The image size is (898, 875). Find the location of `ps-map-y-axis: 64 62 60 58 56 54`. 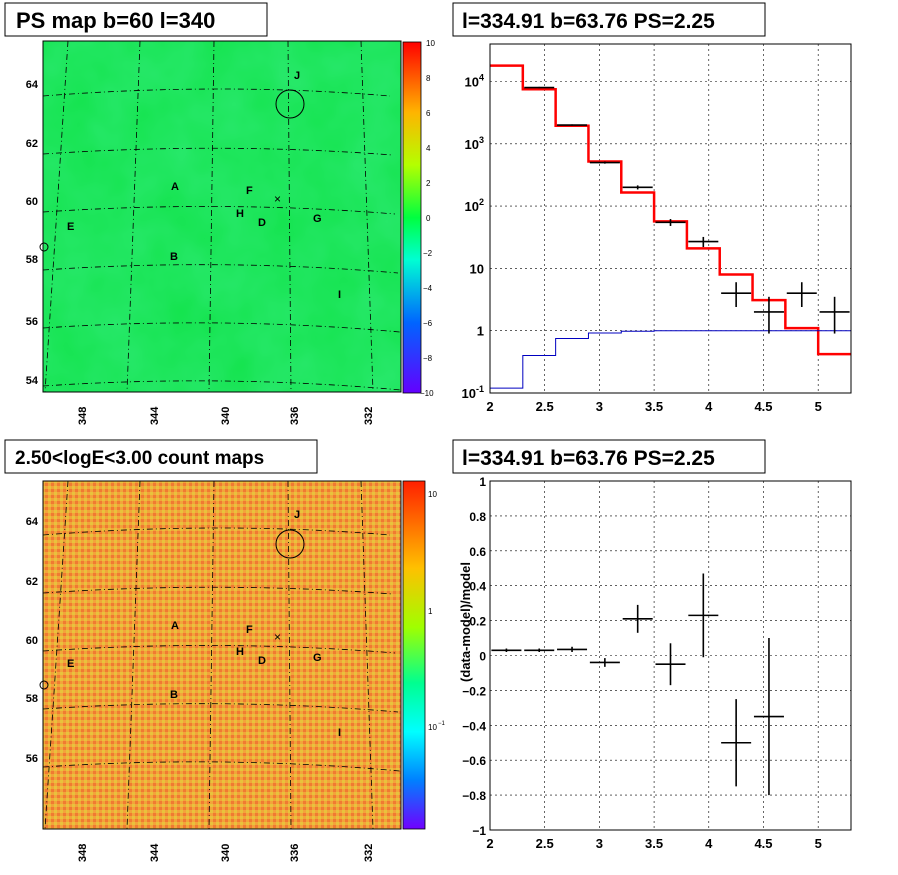

ps-map-y-axis: 64 62 60 58 56 54 is located at coordinates (32, 233).